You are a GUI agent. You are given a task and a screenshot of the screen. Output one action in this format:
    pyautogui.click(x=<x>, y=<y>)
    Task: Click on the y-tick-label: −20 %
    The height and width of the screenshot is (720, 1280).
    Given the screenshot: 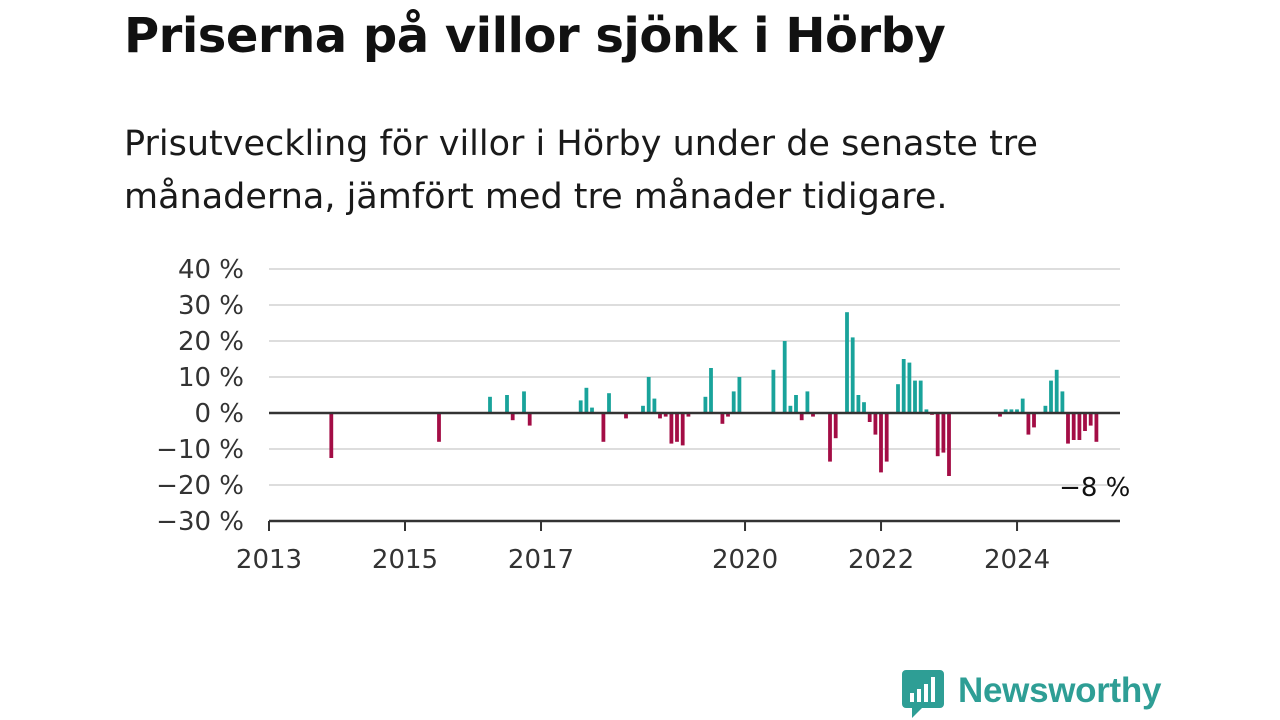 What is the action you would take?
    pyautogui.click(x=200, y=486)
    